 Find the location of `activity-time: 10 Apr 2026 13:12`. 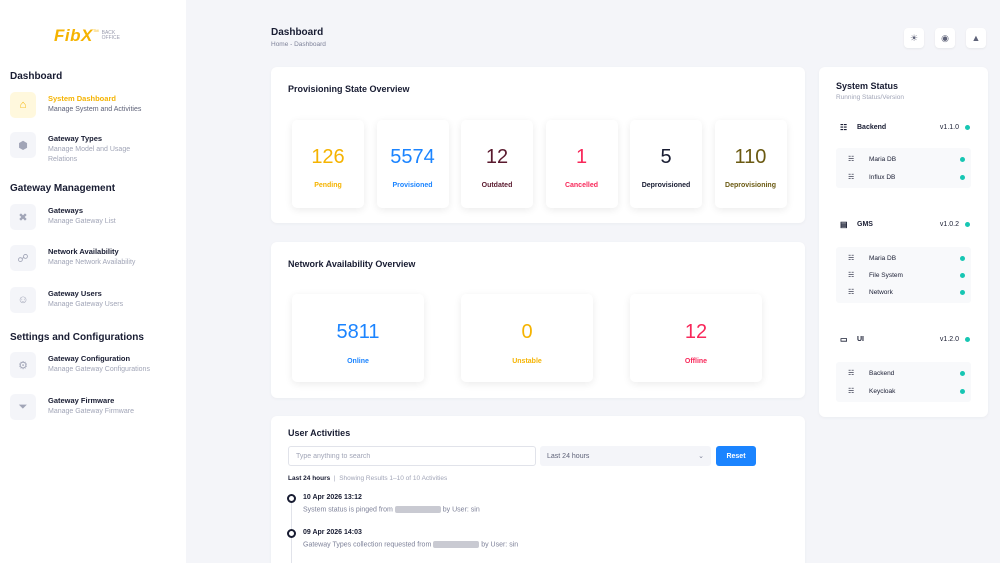

activity-time: 10 Apr 2026 13:12 is located at coordinates (332, 497).